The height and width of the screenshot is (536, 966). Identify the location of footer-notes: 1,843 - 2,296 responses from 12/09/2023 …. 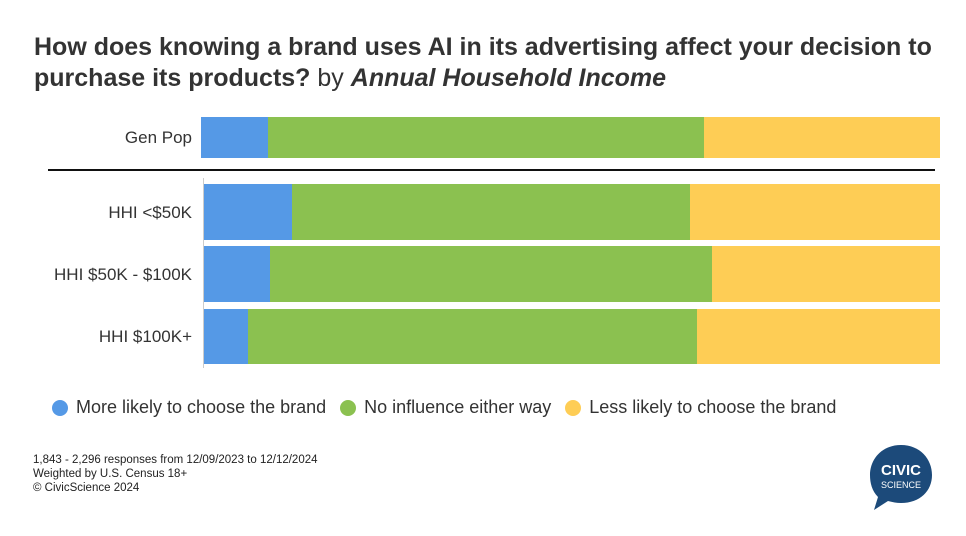
(175, 474).